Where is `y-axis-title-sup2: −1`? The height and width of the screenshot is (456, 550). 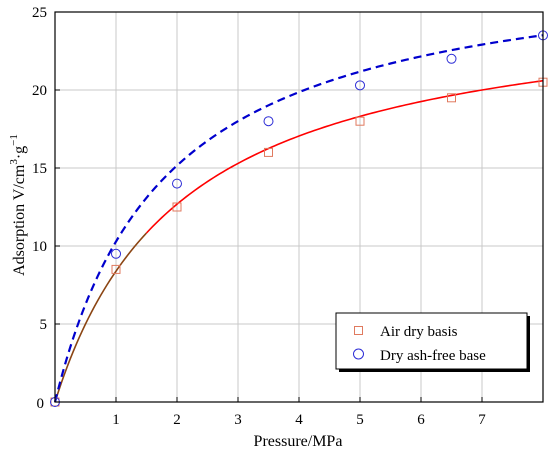 y-axis-title-sup2: −1 is located at coordinates (14, 140).